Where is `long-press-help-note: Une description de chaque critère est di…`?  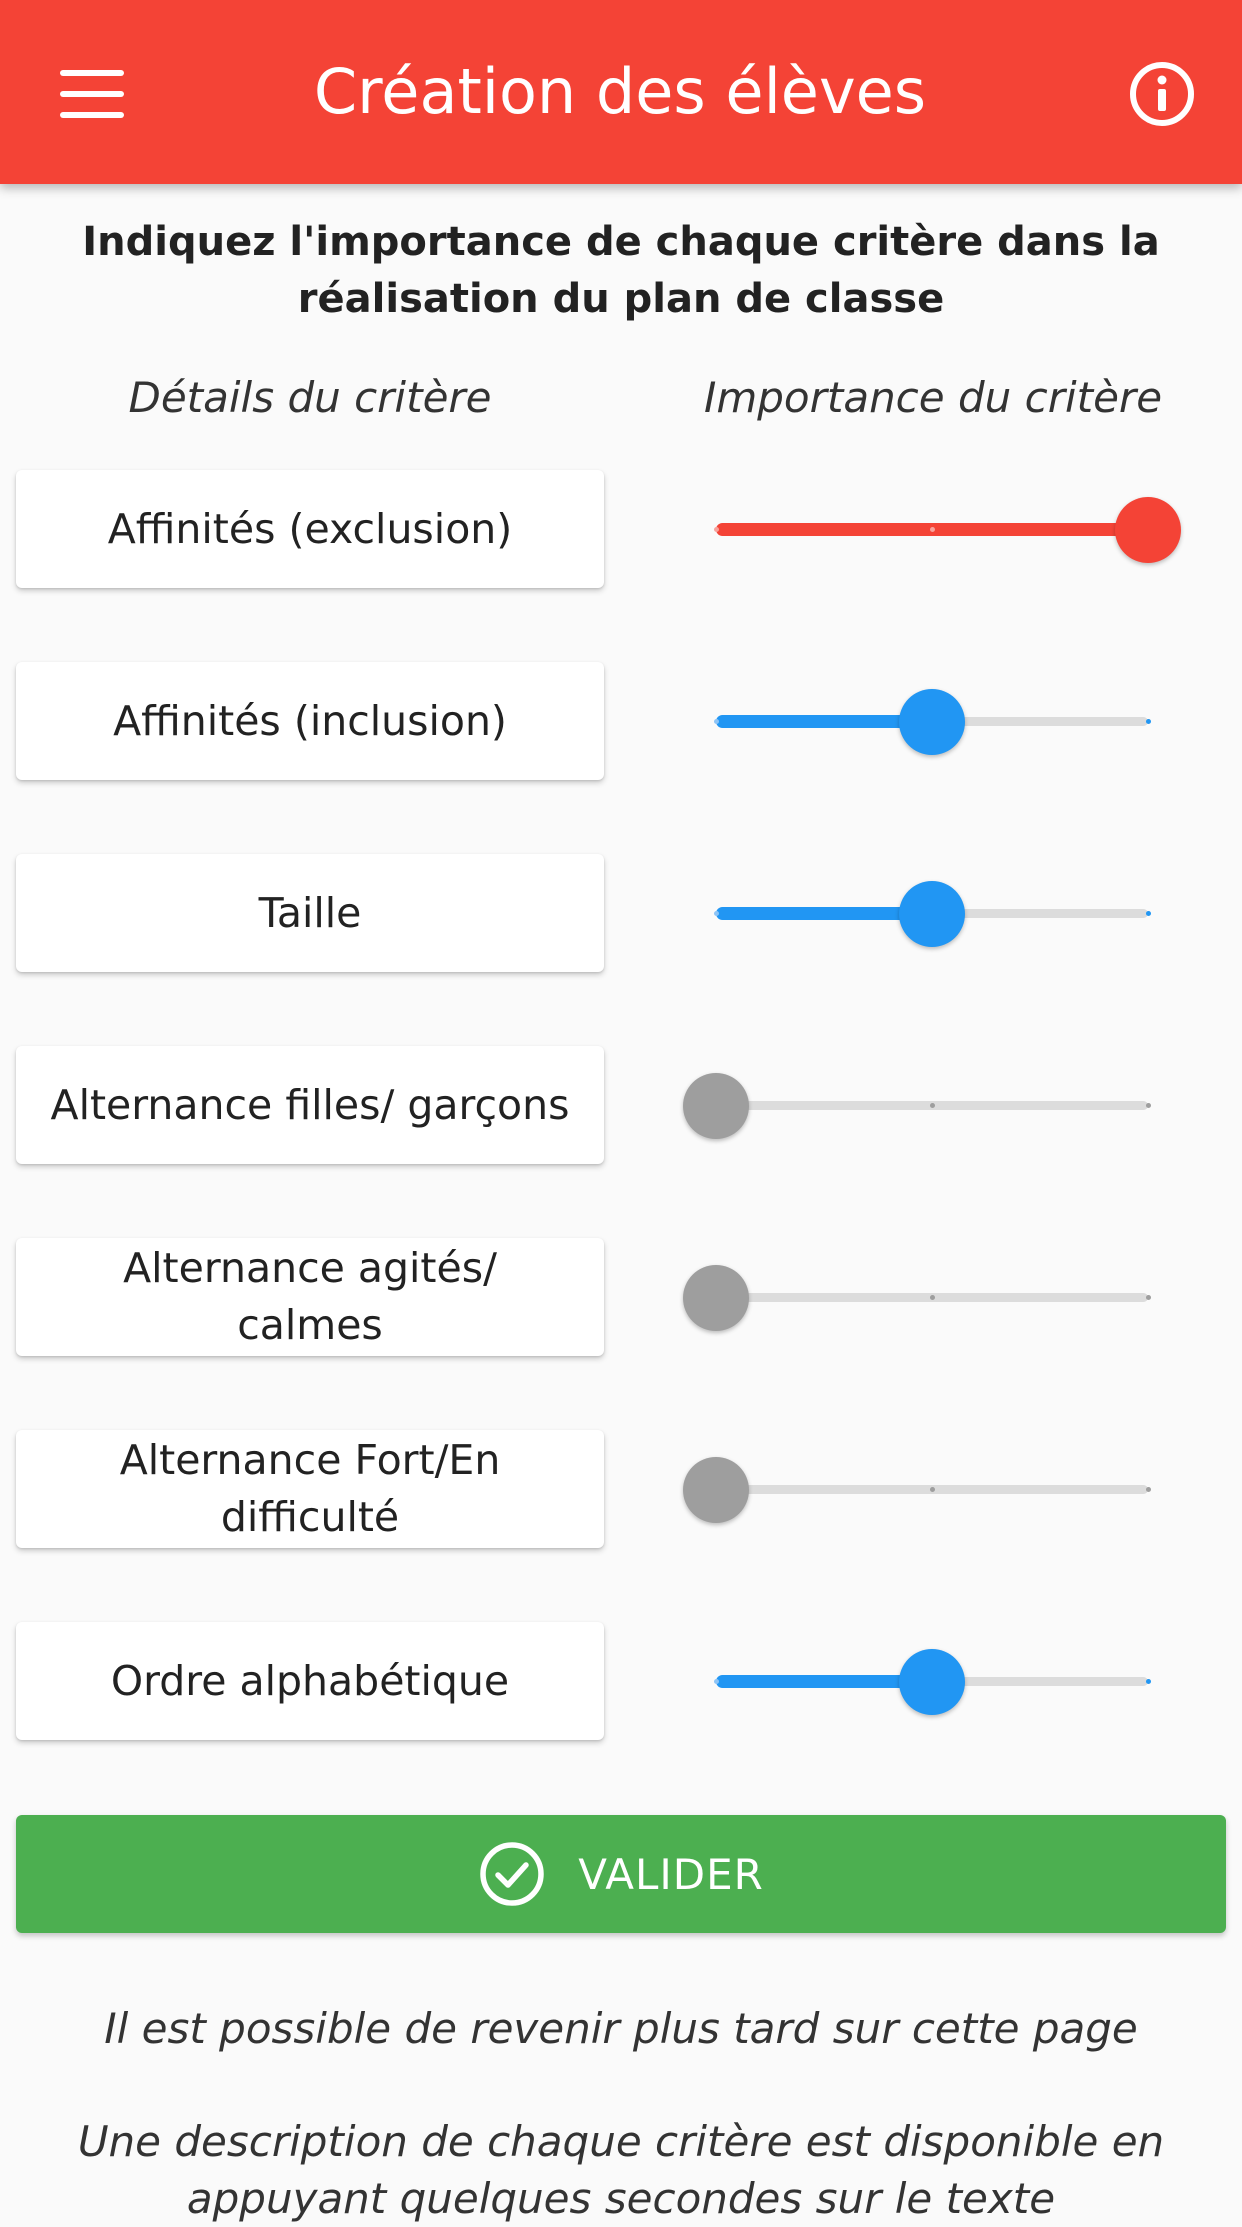 long-press-help-note: Une description de chaque critère est di… is located at coordinates (621, 2170).